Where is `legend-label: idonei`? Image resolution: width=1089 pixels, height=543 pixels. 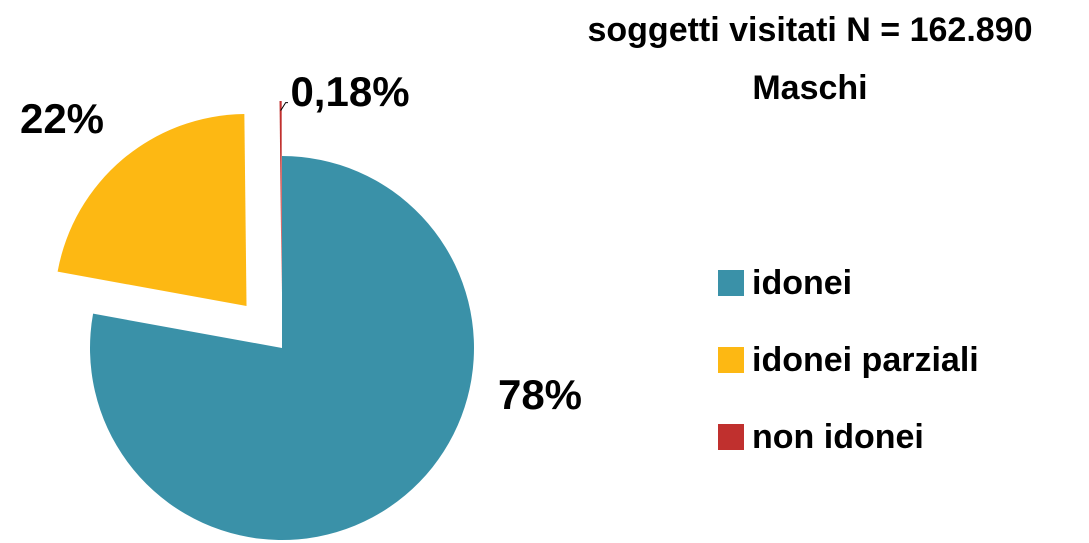
legend-label: idonei is located at coordinates (802, 283).